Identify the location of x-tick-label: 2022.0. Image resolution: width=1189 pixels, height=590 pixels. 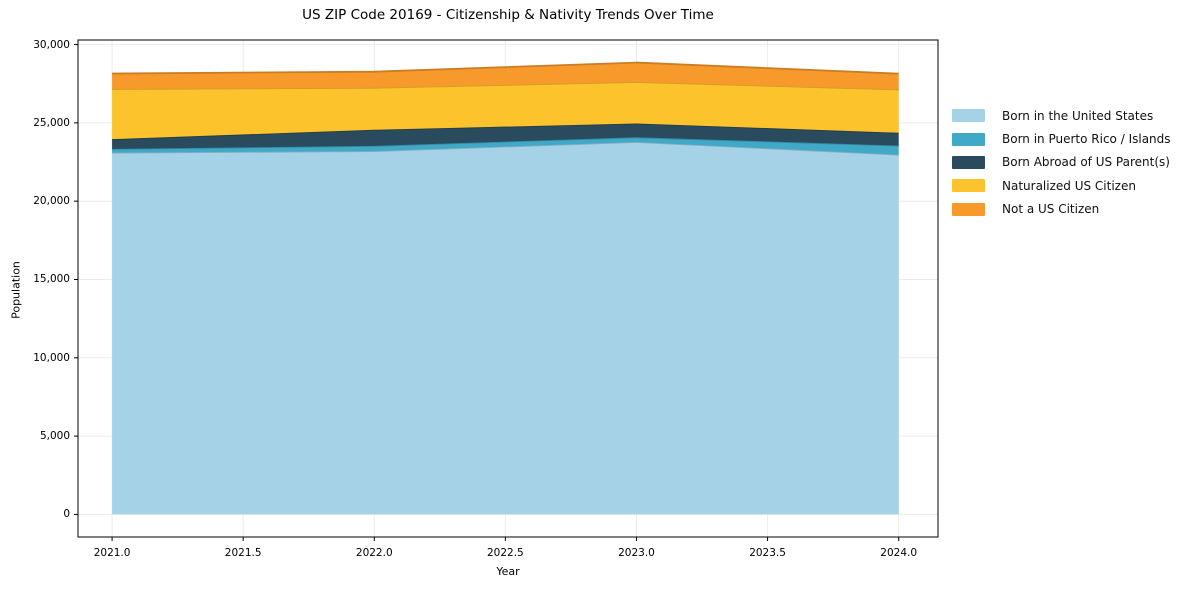
(374, 553).